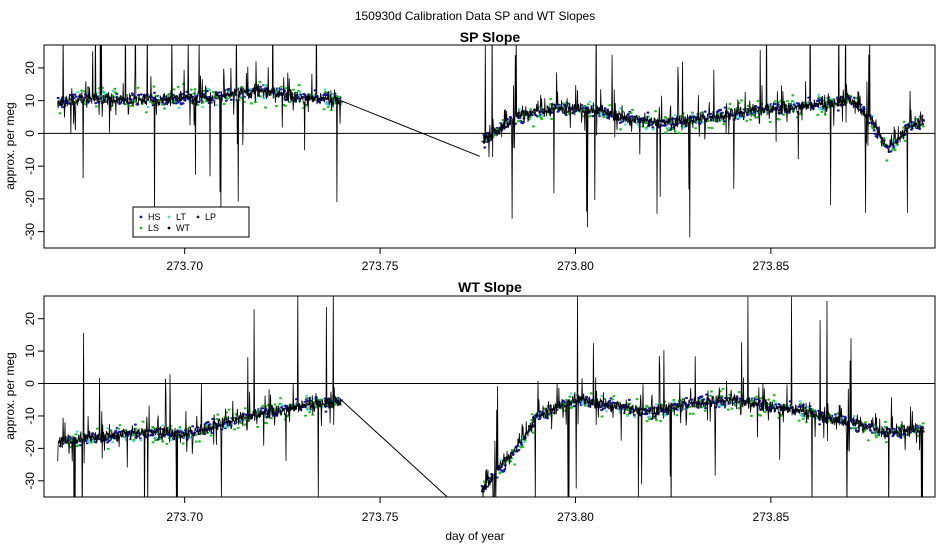 This screenshot has width=950, height=550. I want to click on x-tick-label-sp: 273.70, so click(184, 266).